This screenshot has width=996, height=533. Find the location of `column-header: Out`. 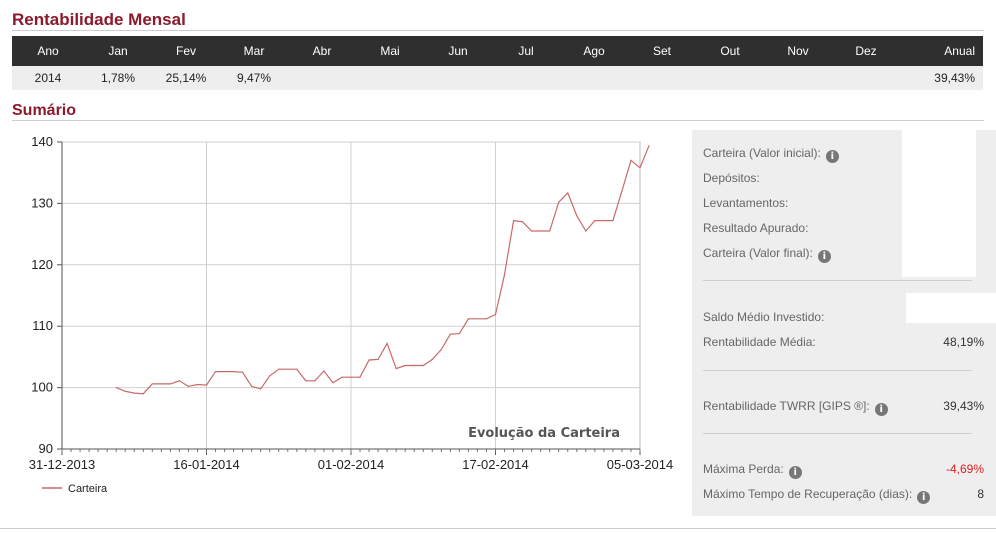

column-header: Out is located at coordinates (730, 51).